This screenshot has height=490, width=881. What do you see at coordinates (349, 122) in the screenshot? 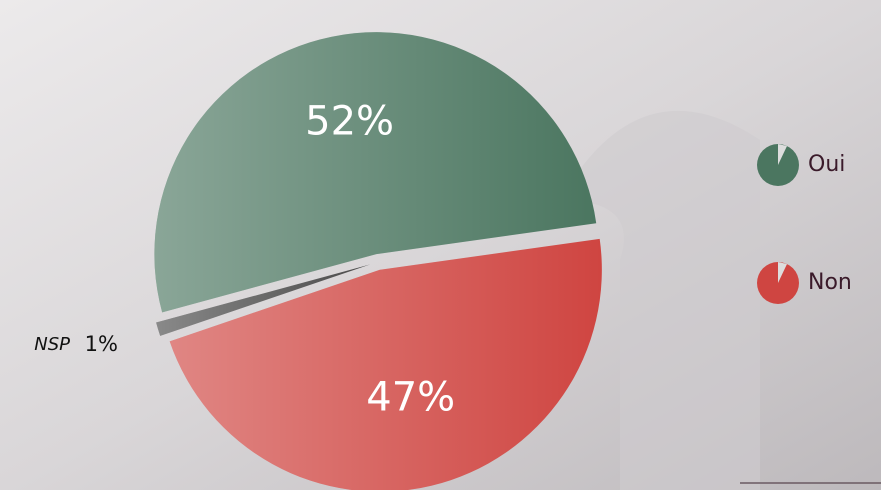
I see `value-label: 52%` at bounding box center [349, 122].